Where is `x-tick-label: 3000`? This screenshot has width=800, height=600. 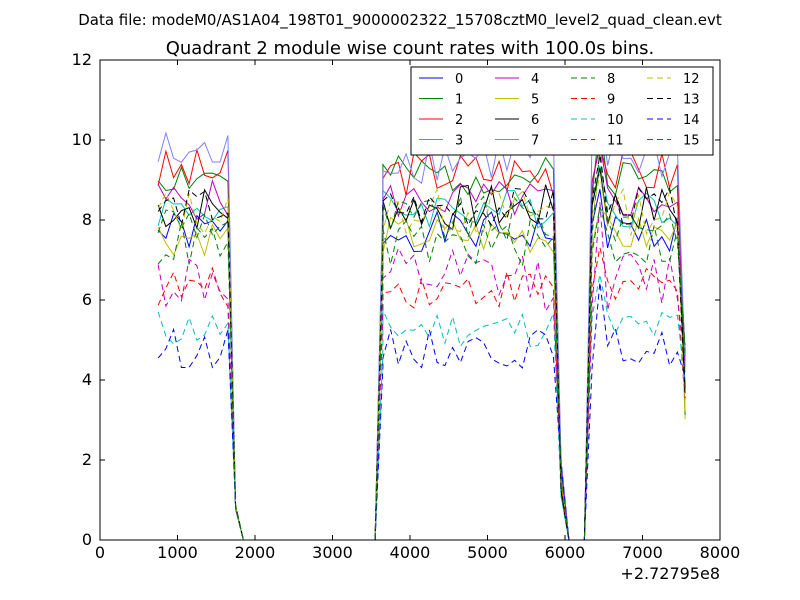 x-tick-label: 3000 is located at coordinates (332, 552).